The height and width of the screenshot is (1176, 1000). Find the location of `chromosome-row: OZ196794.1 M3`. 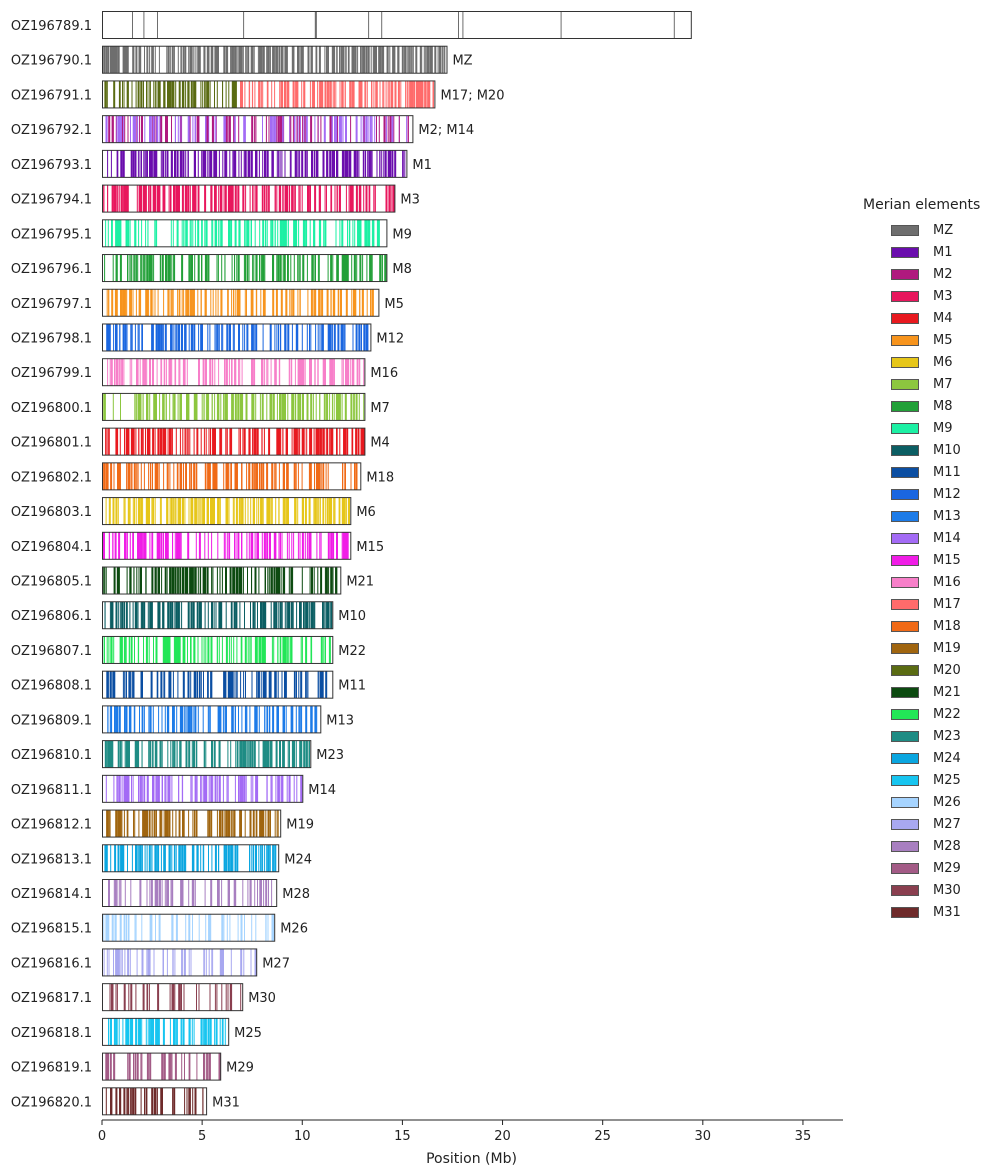

chromosome-row: OZ196794.1 M3 is located at coordinates (215, 198).